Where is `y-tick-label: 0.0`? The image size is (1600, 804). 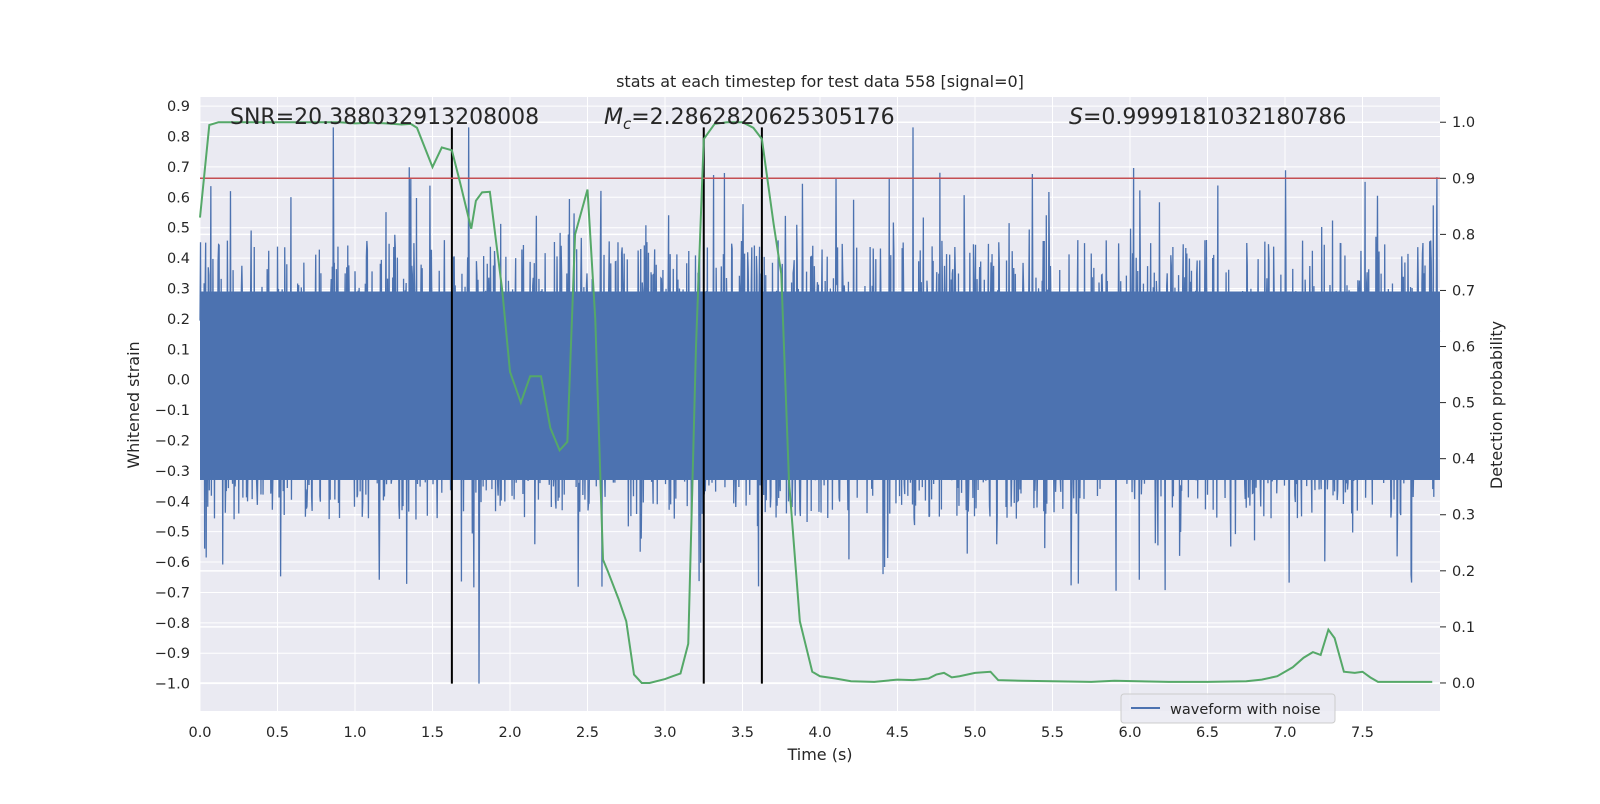
y-tick-label: 0.0 is located at coordinates (178, 381).